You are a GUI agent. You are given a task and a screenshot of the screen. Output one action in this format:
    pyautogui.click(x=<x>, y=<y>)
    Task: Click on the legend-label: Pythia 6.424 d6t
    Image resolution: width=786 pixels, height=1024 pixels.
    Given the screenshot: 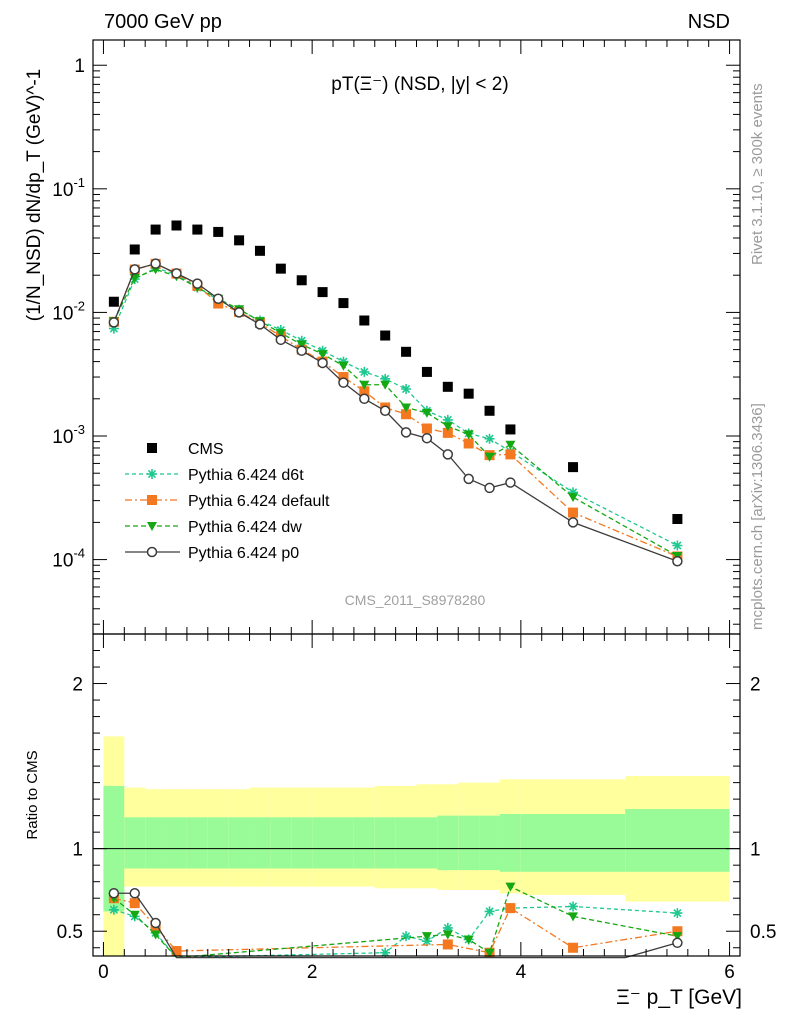 What is the action you would take?
    pyautogui.click(x=246, y=475)
    